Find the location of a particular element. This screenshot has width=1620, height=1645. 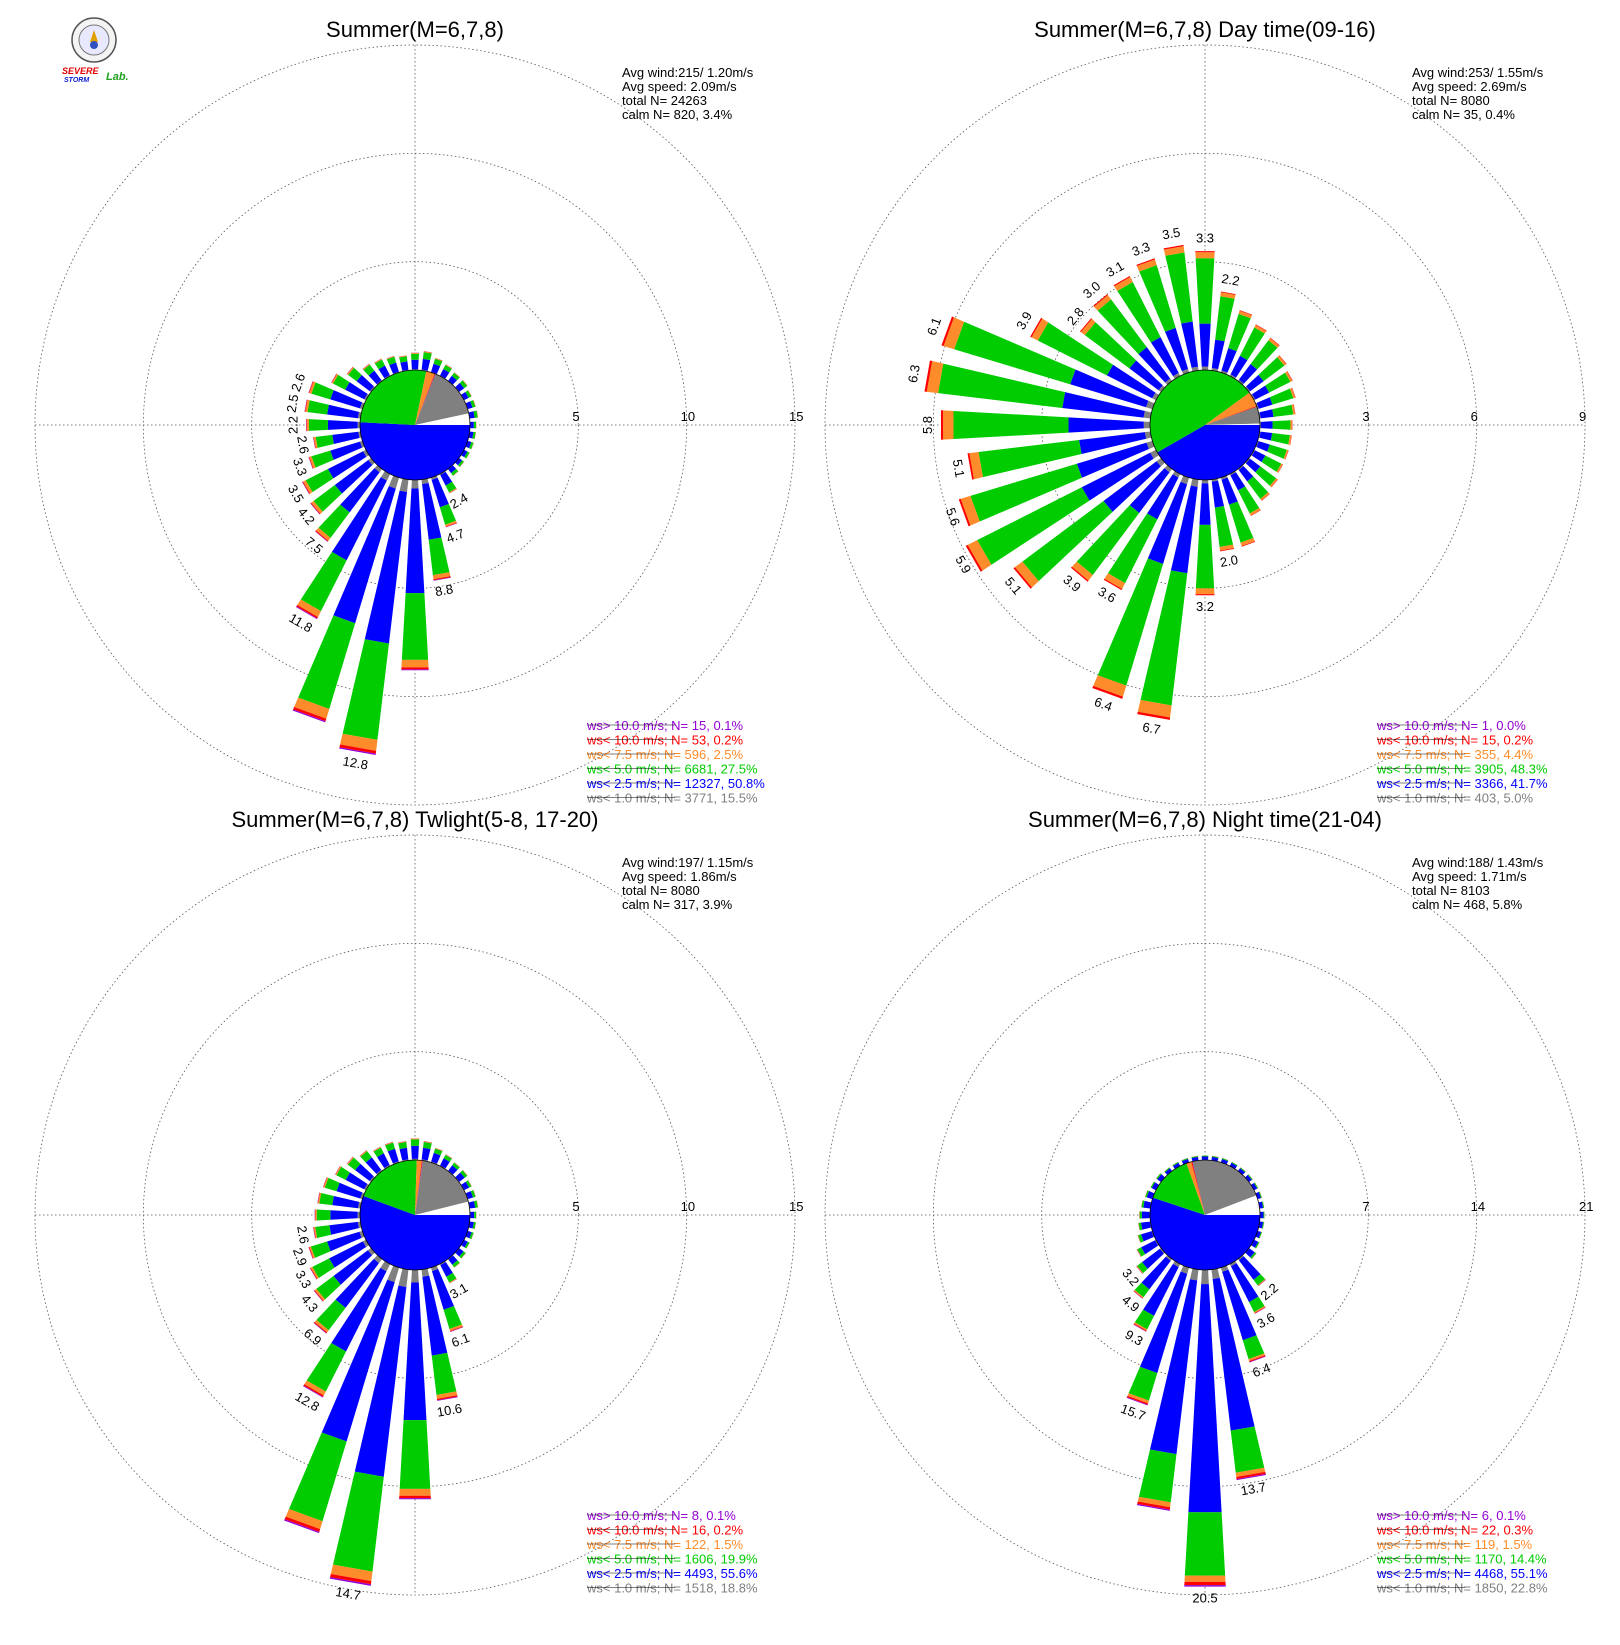

ring-tick-label-3: 21 is located at coordinates (1586, 1206).